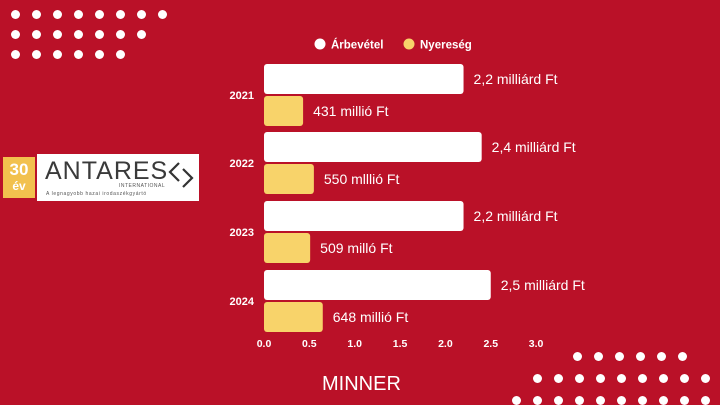 This screenshot has width=720, height=405. I want to click on anniversary-badge: 30 év, so click(19, 177).